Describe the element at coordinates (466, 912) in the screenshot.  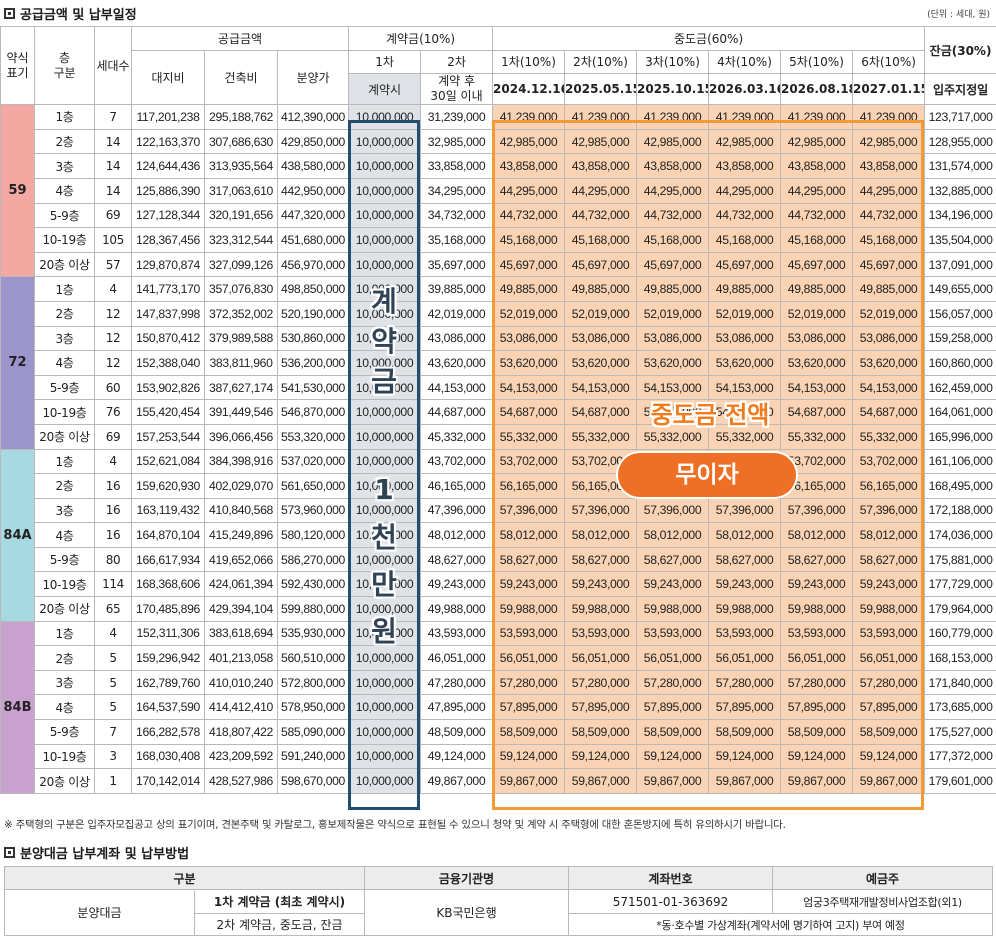
I see `account-bank: KB국민은행` at that location.